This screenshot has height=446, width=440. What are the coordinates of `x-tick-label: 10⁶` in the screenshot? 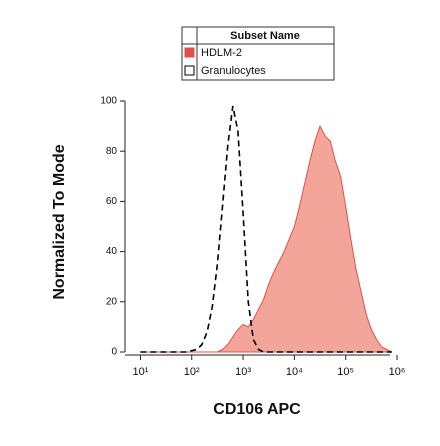 It's located at (397, 372).